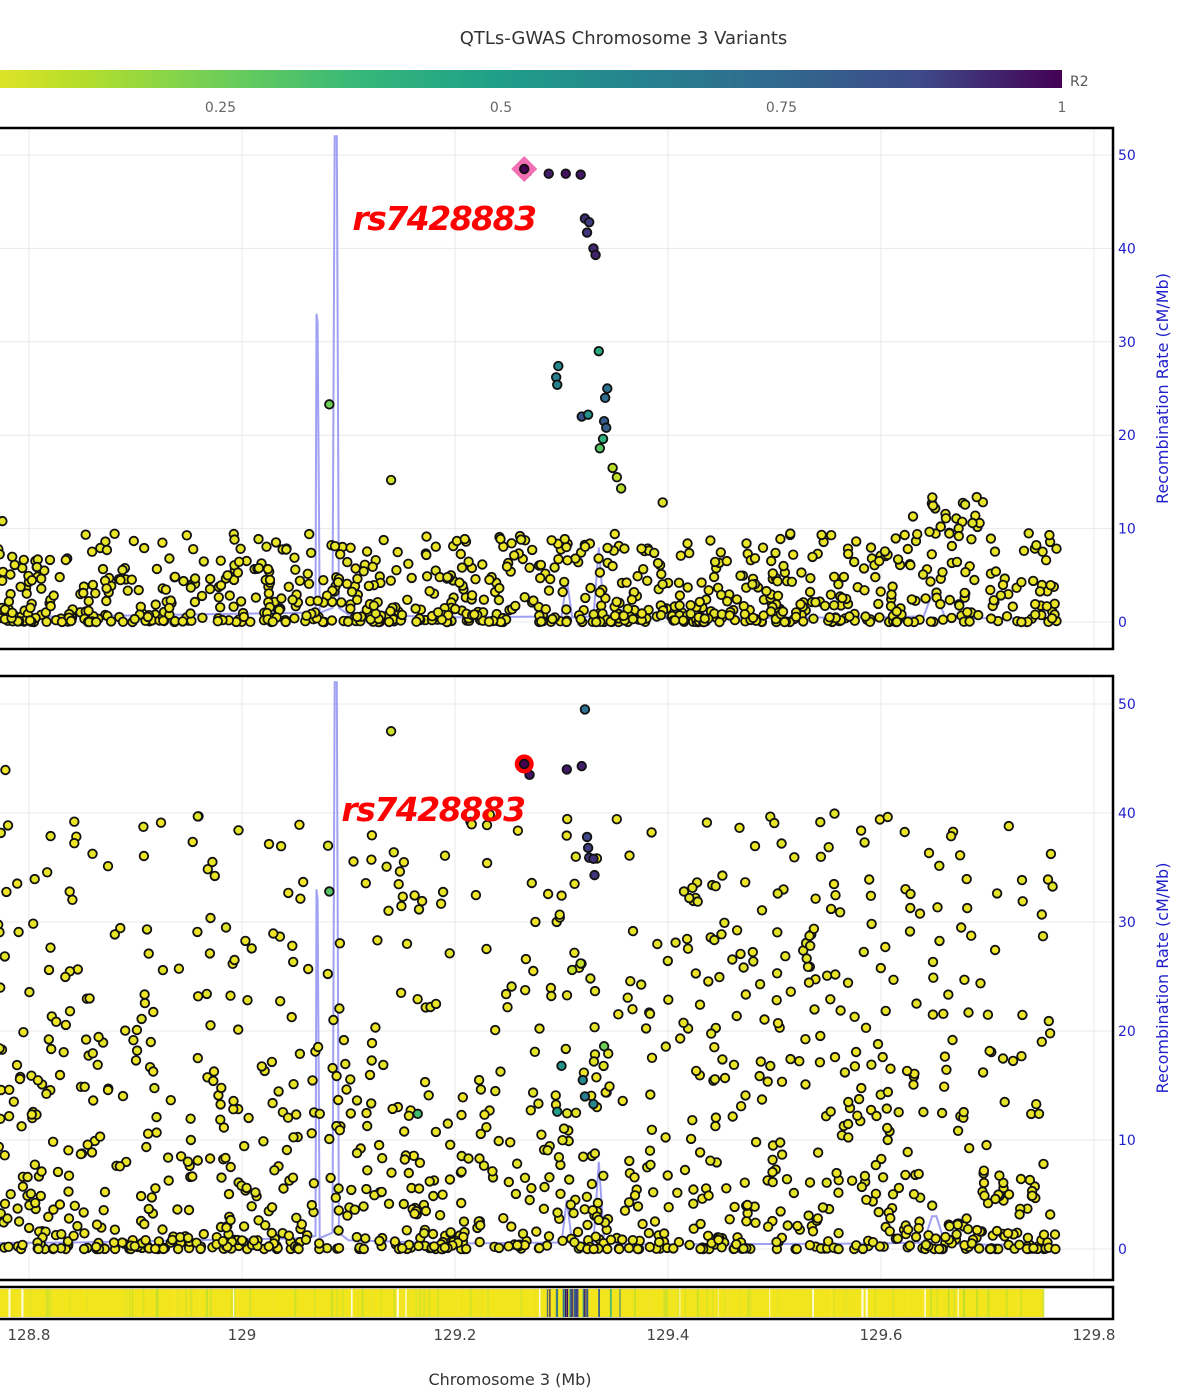 This screenshot has width=1179, height=1398. Describe the element at coordinates (1162, 978) in the screenshot. I see `y2-axis-label: Recombination Rate (cM/Mb)` at that location.